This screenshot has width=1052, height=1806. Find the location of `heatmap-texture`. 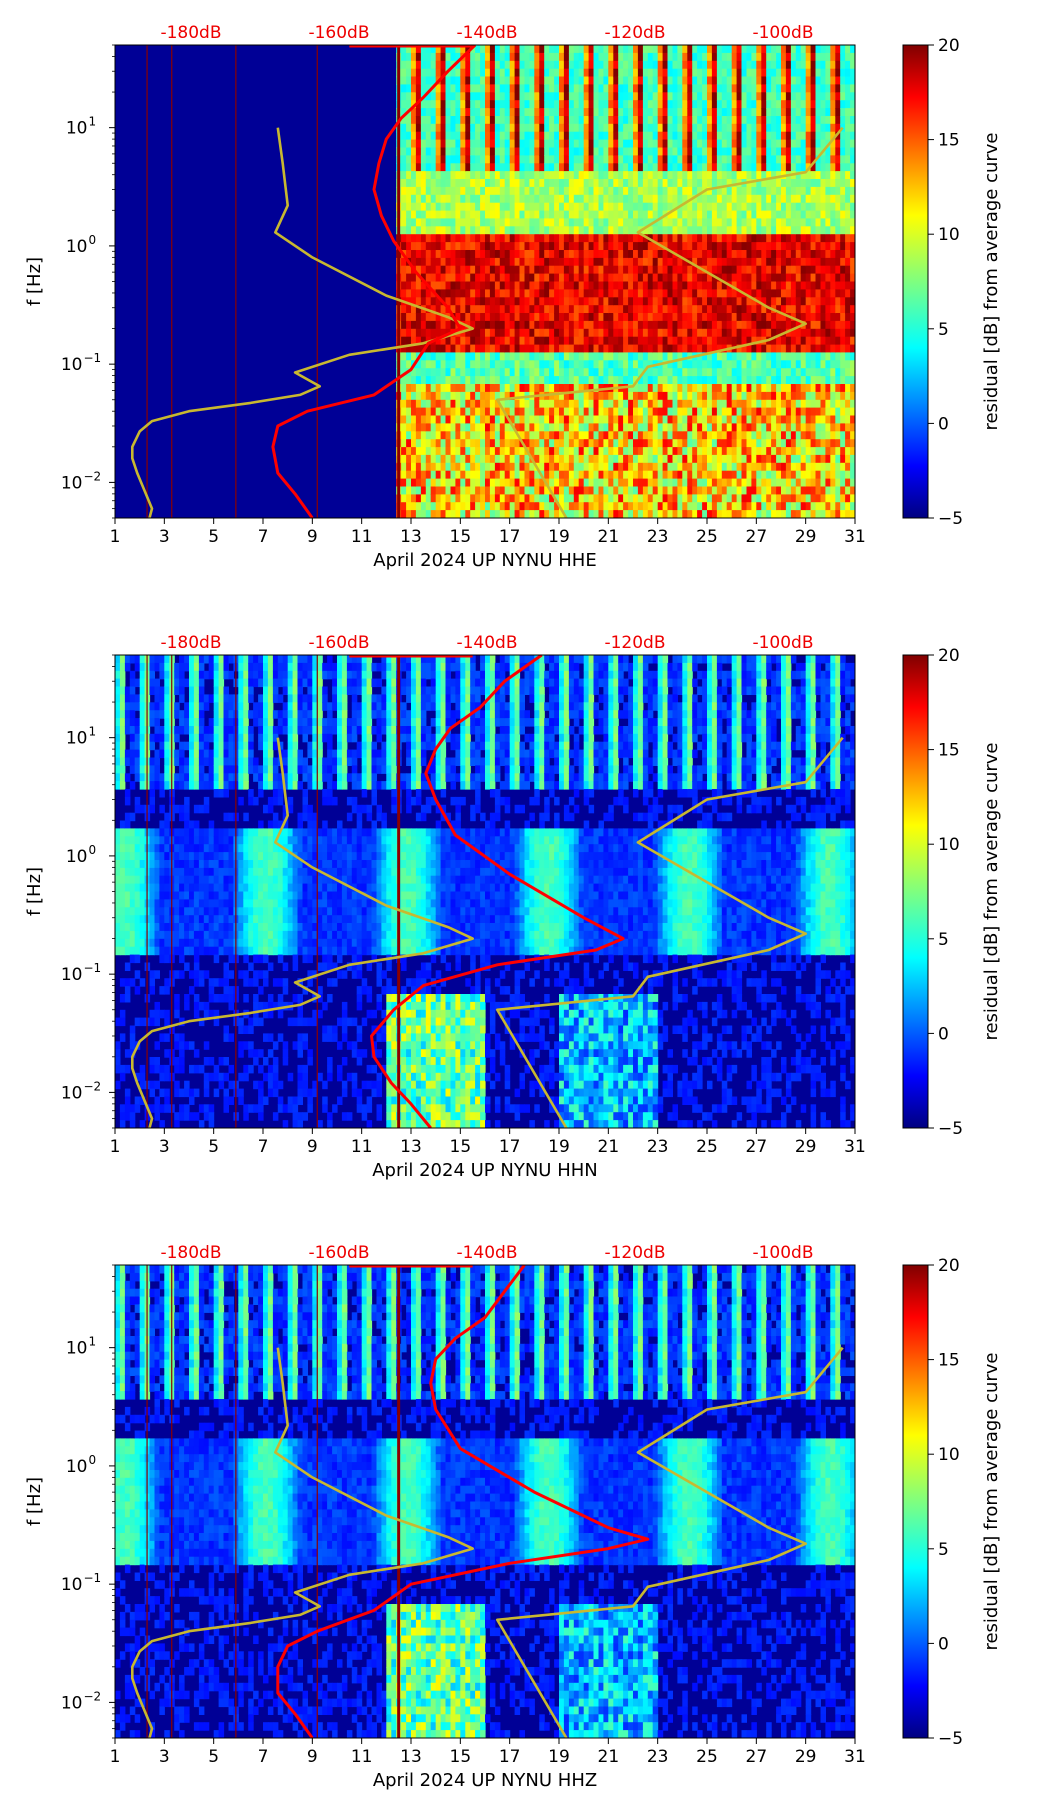

heatmap-texture is located at coordinates (625, 281).